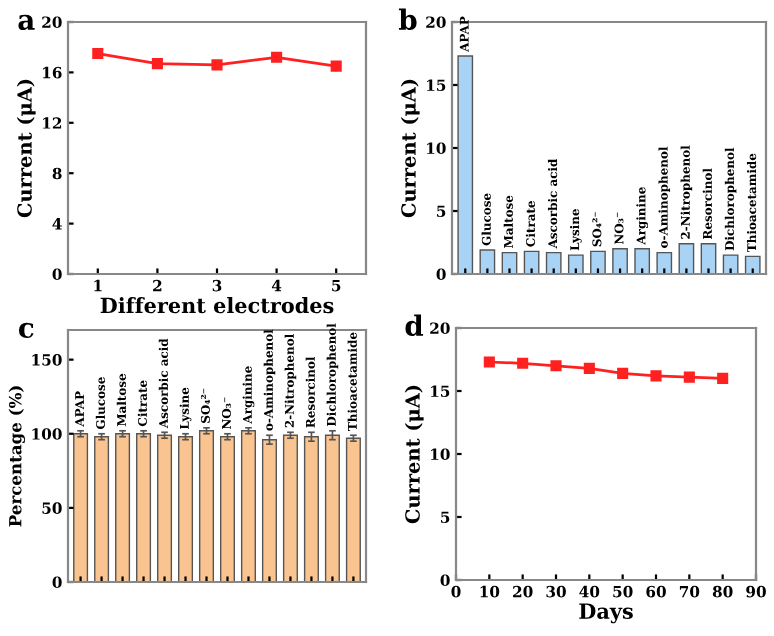 This screenshot has width=774, height=636. What do you see at coordinates (26, 330) in the screenshot?
I see `text: c` at bounding box center [26, 330].